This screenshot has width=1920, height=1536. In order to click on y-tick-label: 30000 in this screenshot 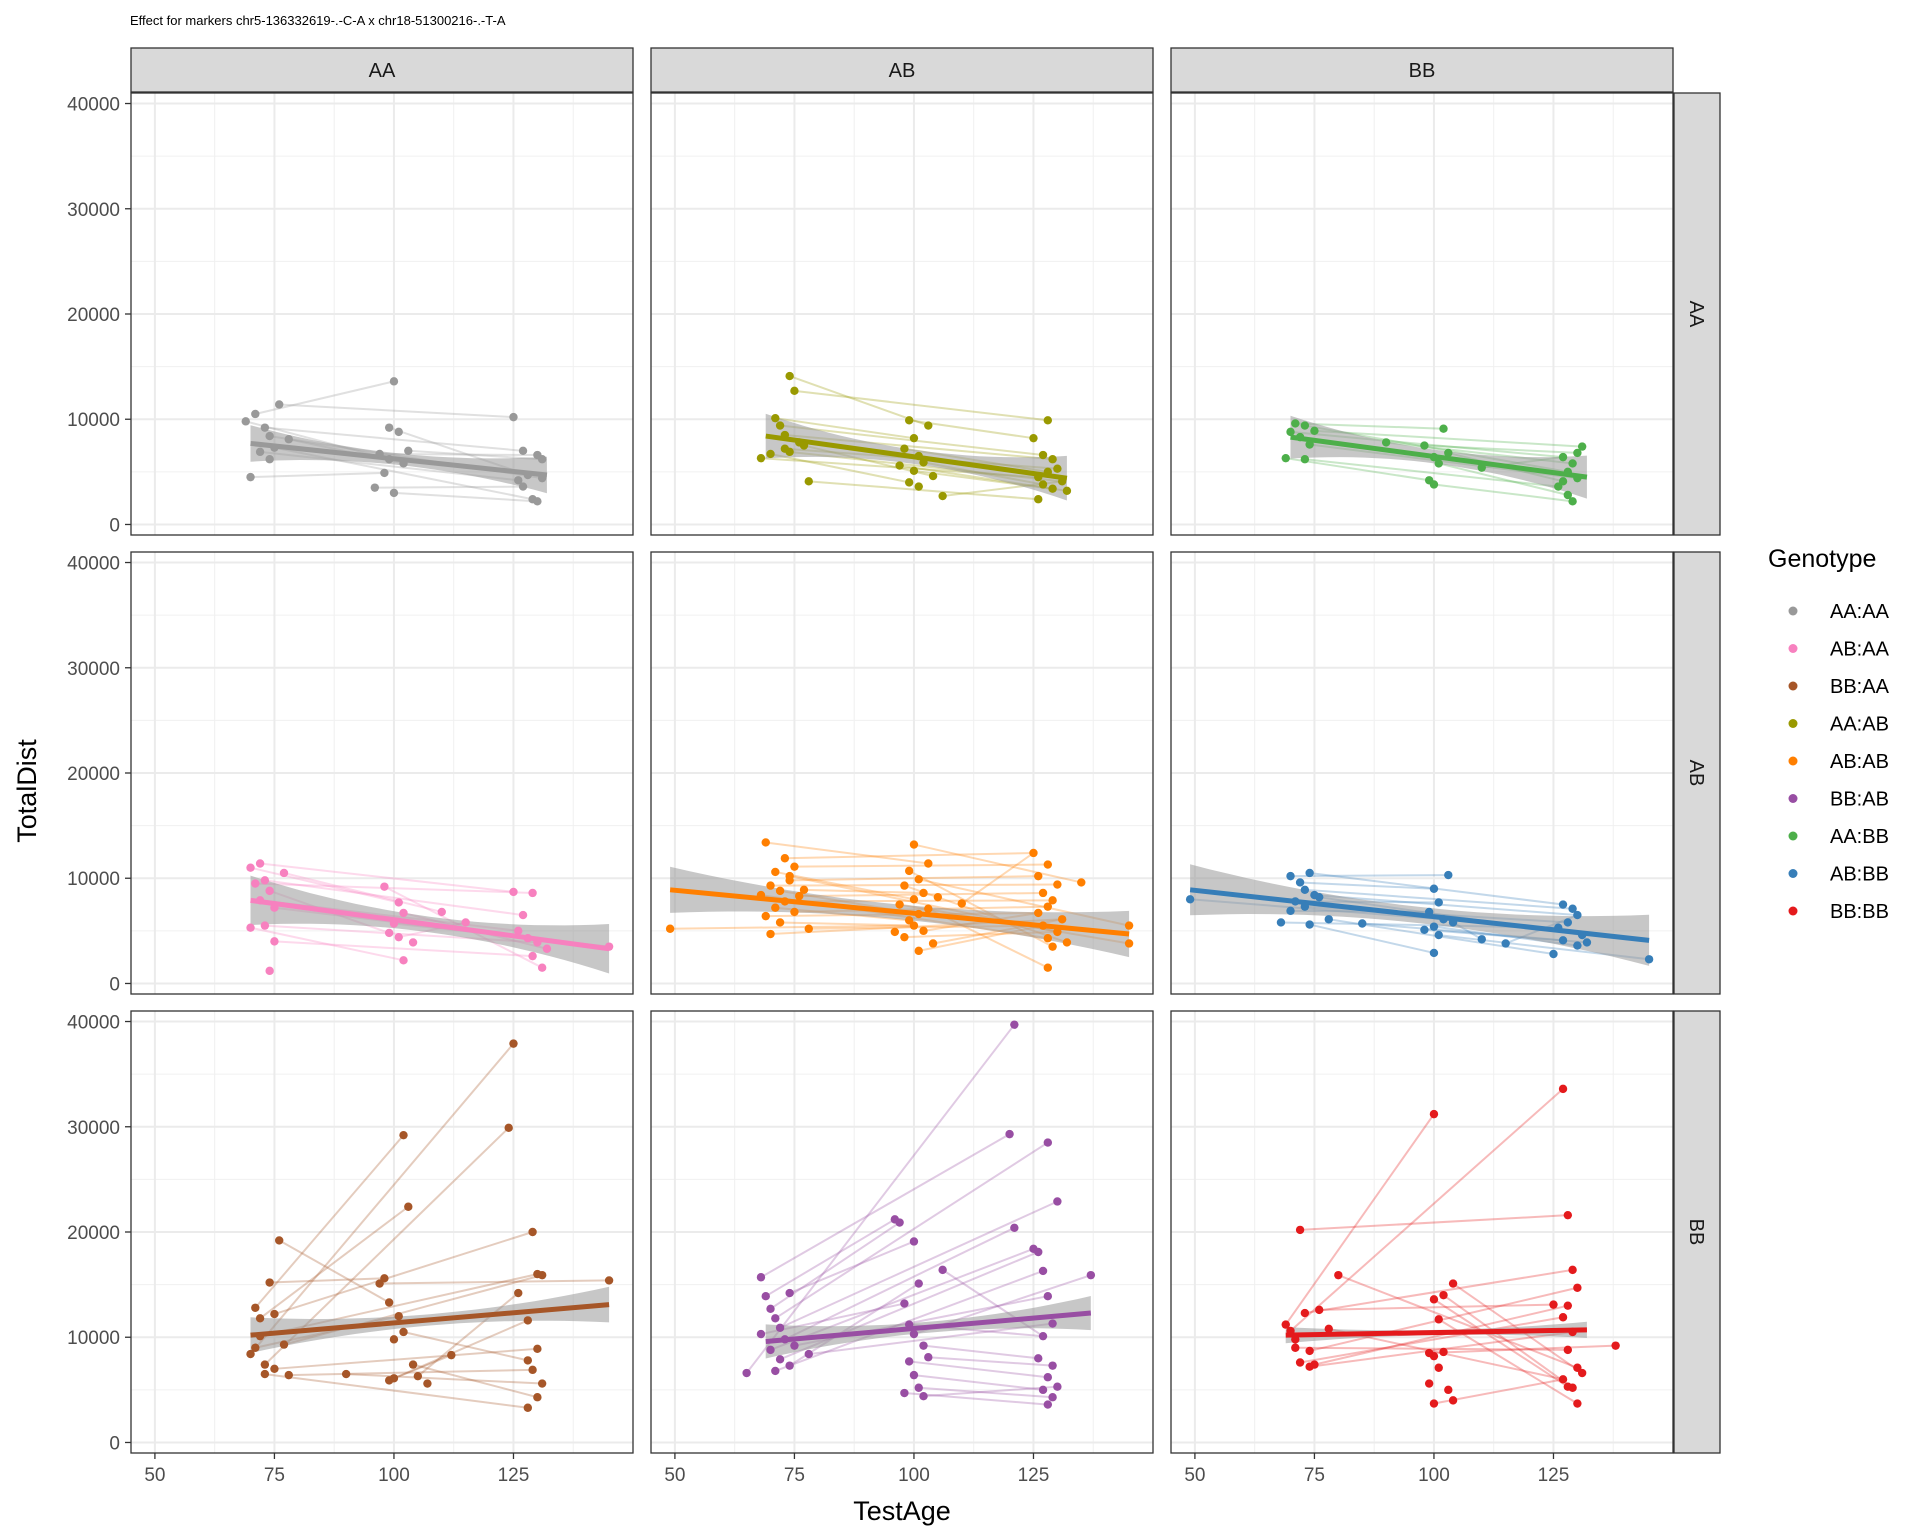, I will do `click(93, 1128)`.